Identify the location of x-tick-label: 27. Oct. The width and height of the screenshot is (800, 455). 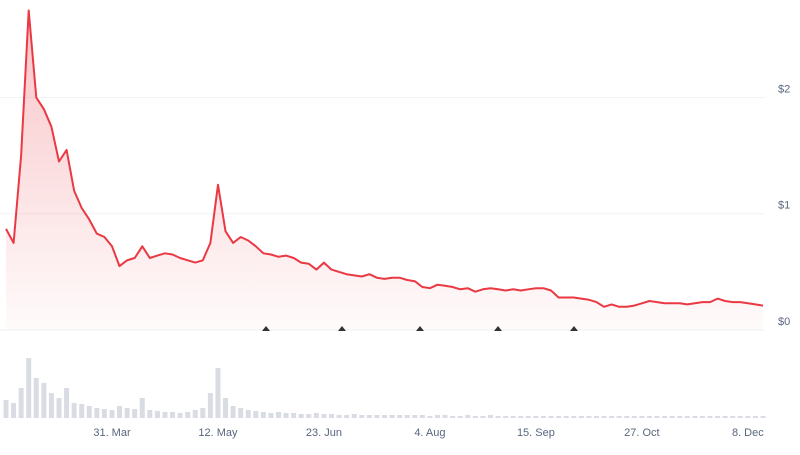
(641, 433).